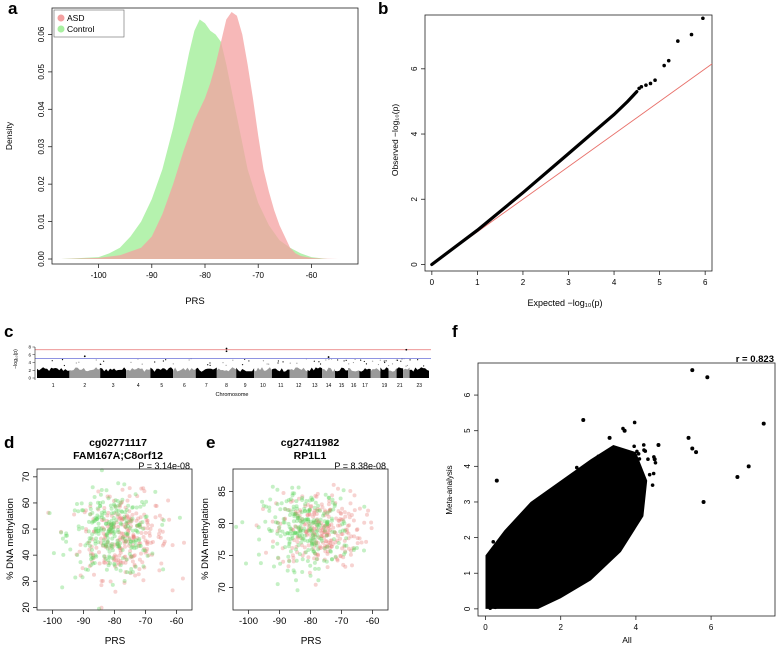 The height and width of the screenshot is (650, 778). I want to click on y-axis-title: % DNA methylation, so click(10, 539).